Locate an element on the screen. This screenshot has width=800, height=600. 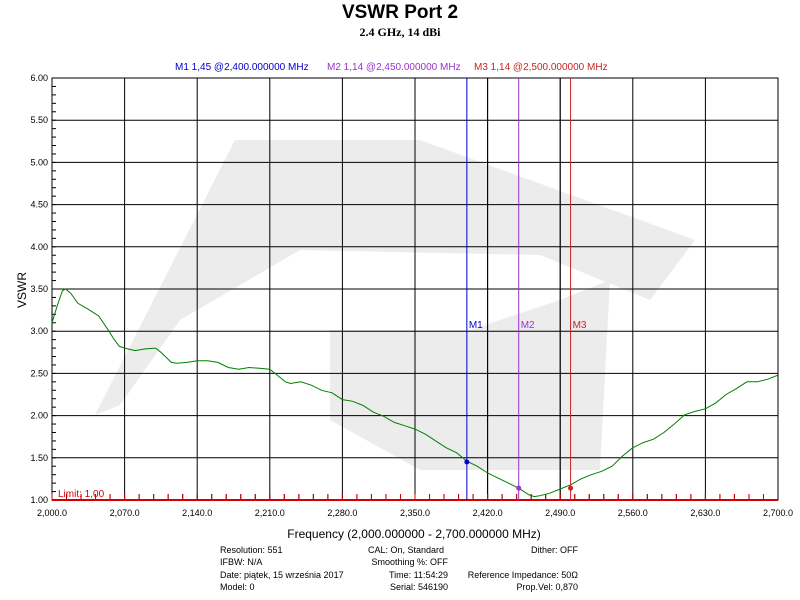
limit-label: Limit: 1,00 is located at coordinates (81, 494).